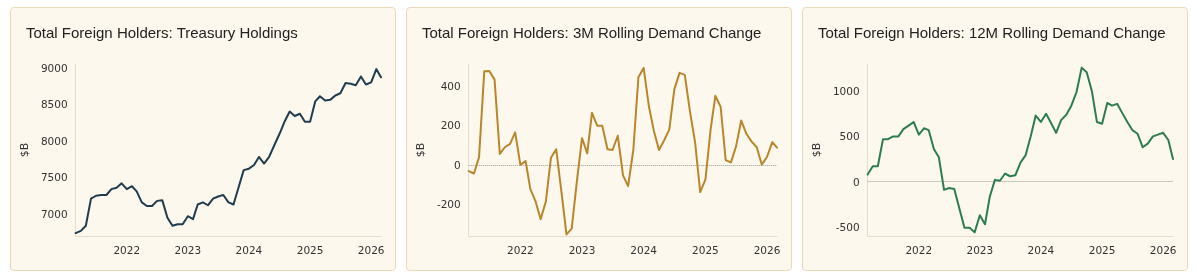 This screenshot has width=1199, height=280. I want to click on y-tick-label: 8500, so click(54, 104).